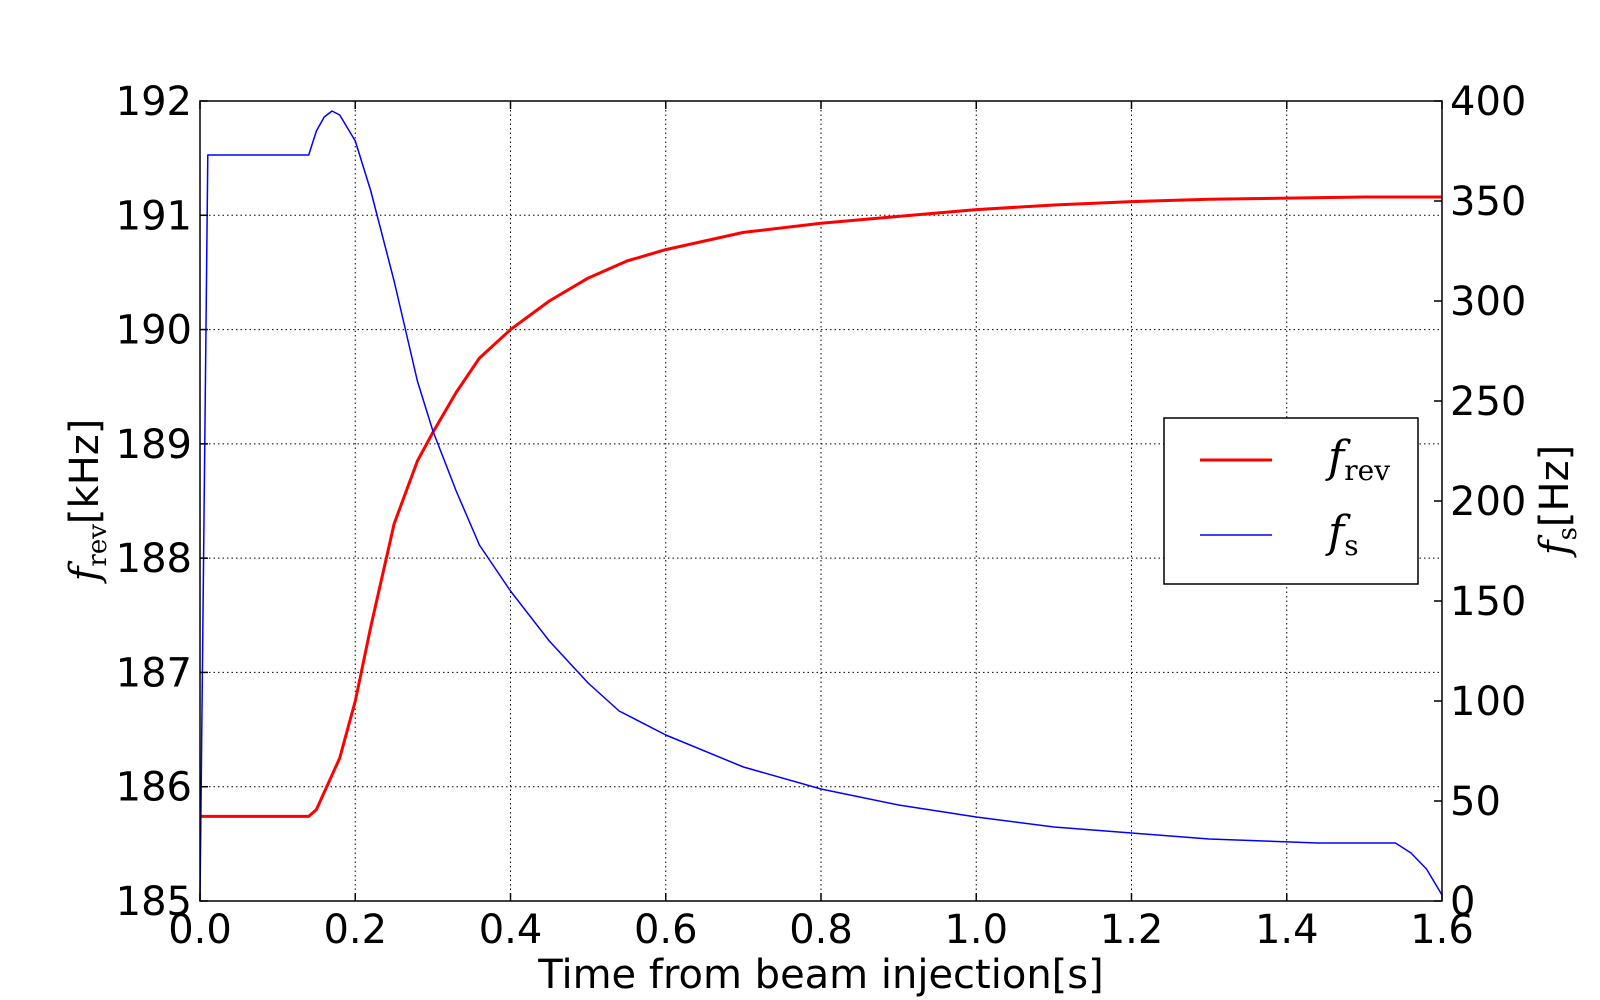 The width and height of the screenshot is (1600, 1000). What do you see at coordinates (154, 788) in the screenshot?
I see `y-left-tick-label: 186` at bounding box center [154, 788].